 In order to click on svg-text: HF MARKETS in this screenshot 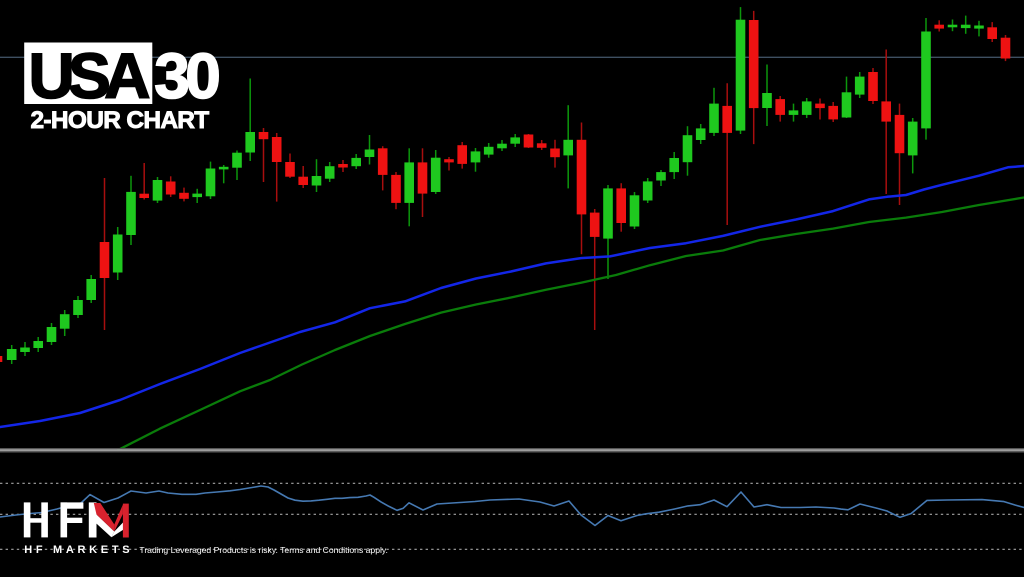, I will do `click(78, 550)`.